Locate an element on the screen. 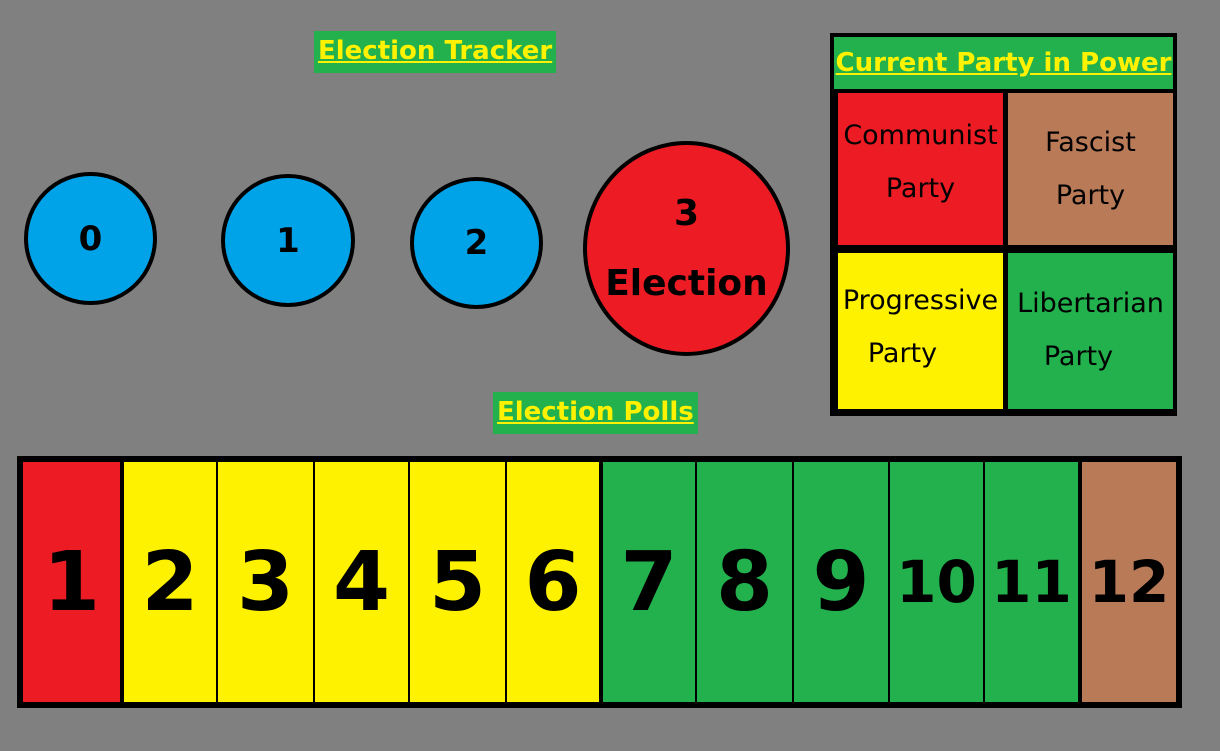 This screenshot has height=751, width=1220. party-libertarian: Libertarian Party is located at coordinates (1090, 331).